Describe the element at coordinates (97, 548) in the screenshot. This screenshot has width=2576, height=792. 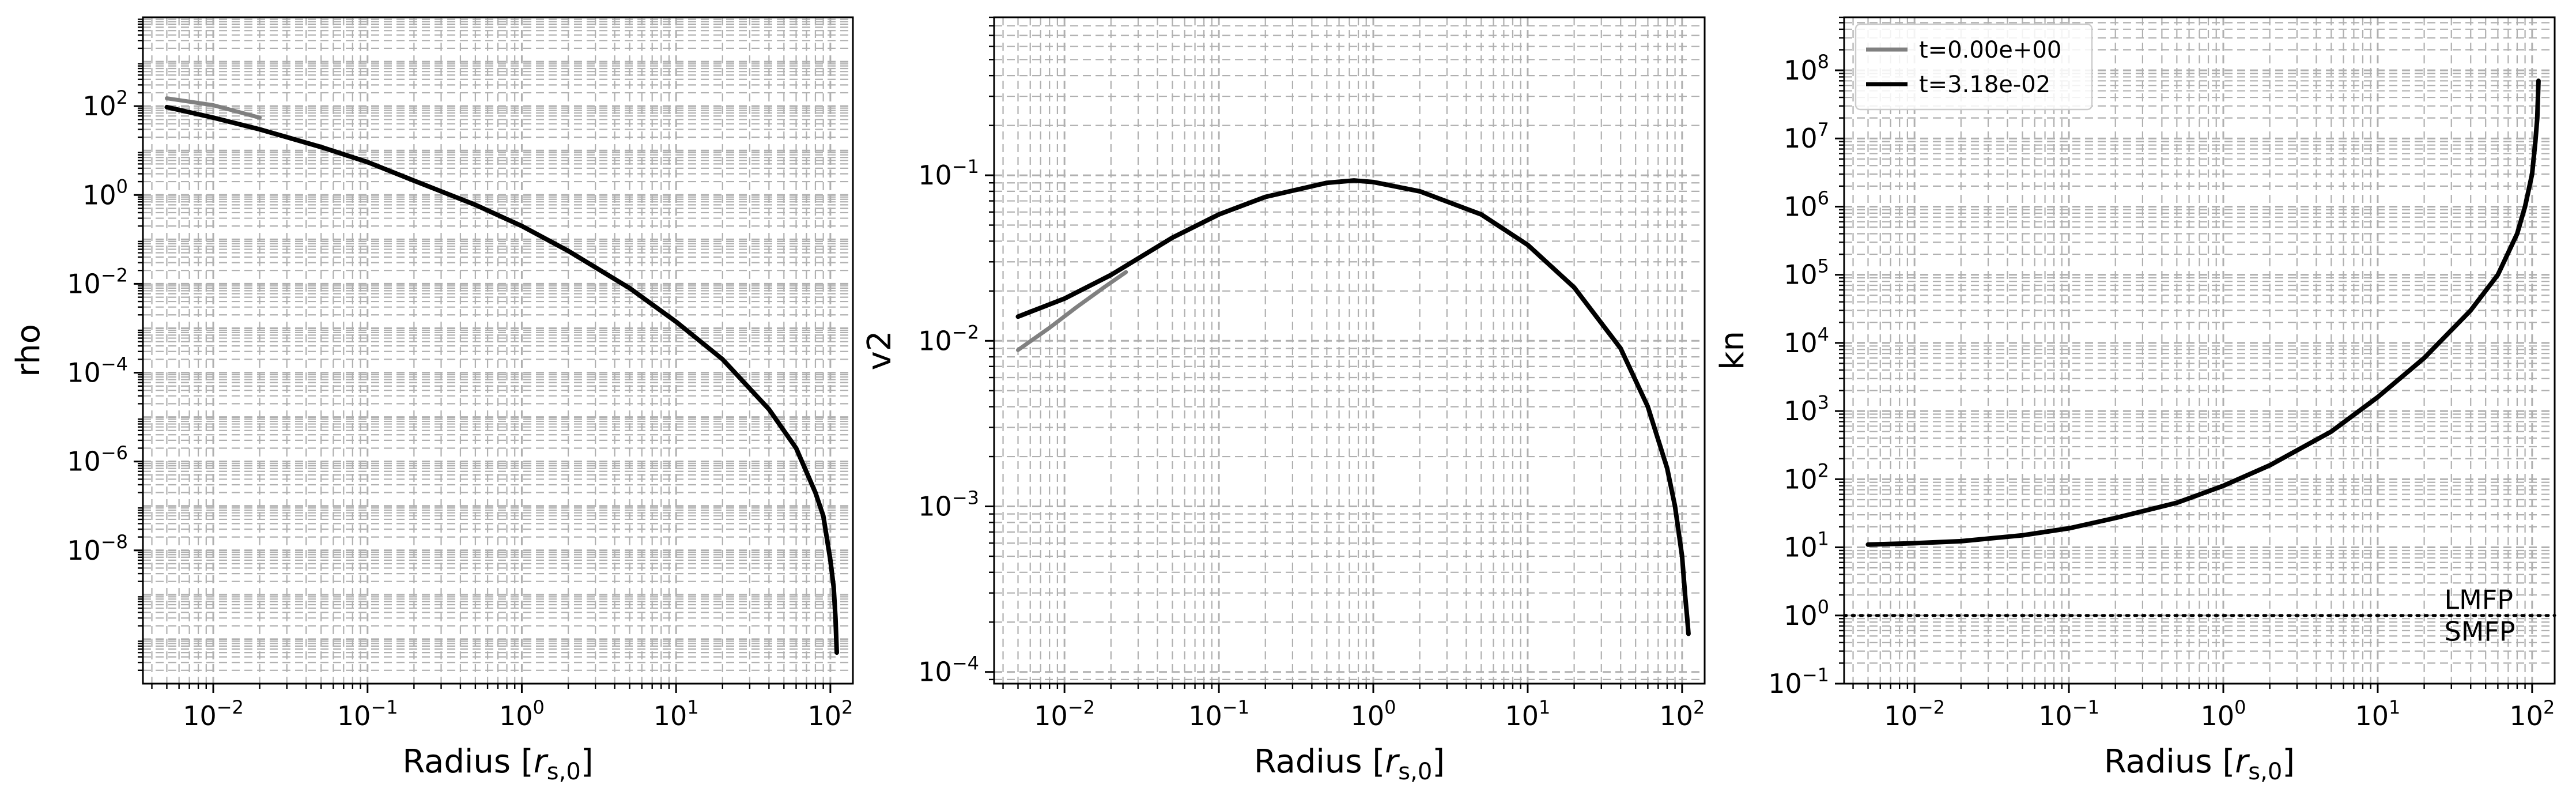
I see `y-tick-label: 10⁻⁸` at that location.